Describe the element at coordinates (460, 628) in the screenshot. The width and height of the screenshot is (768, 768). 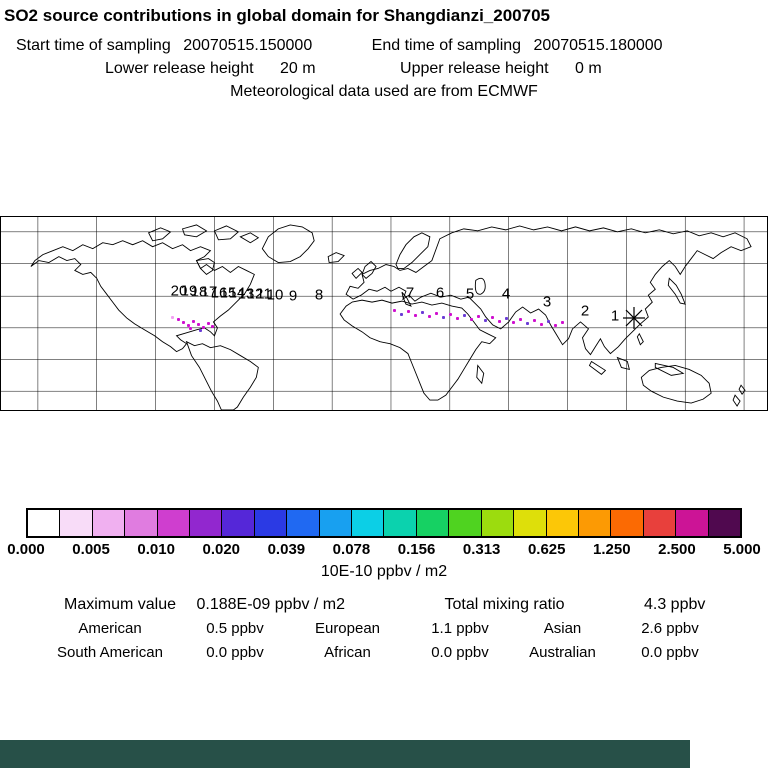
I see `contribution-value: 1.1 ppbv` at that location.